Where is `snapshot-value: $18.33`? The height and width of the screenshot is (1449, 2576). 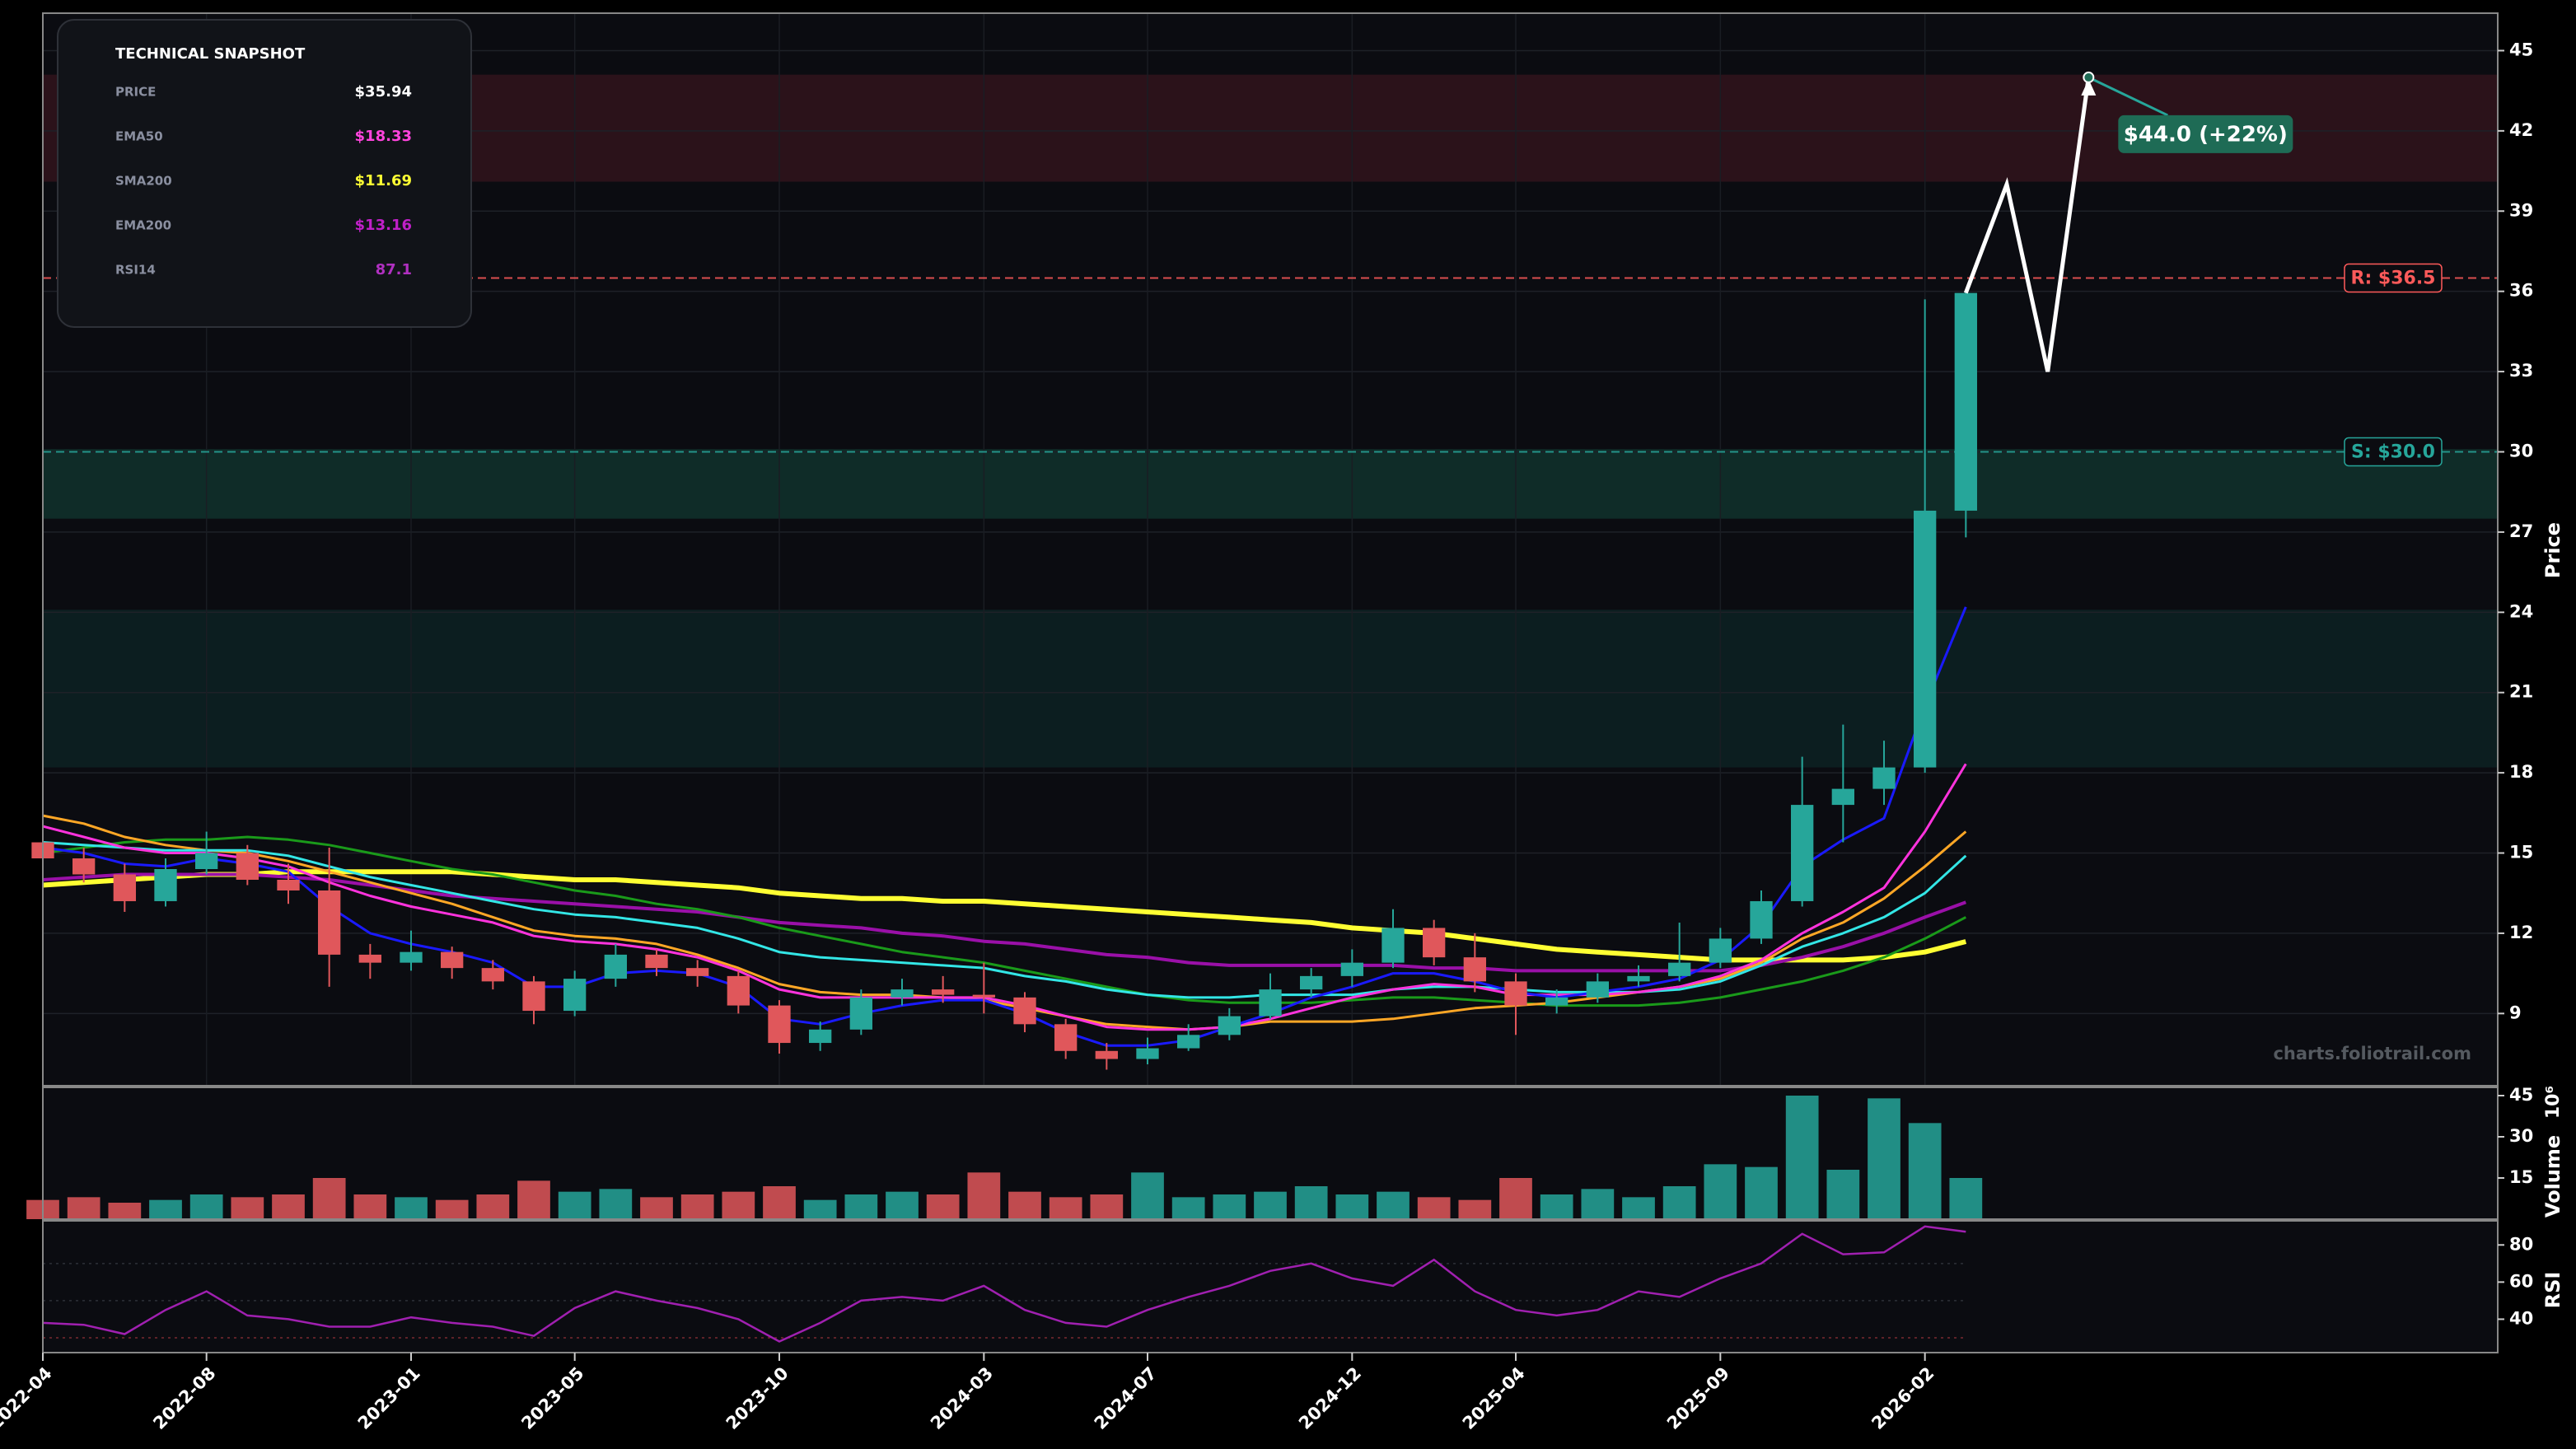 snapshot-value: $18.33 is located at coordinates (383, 136).